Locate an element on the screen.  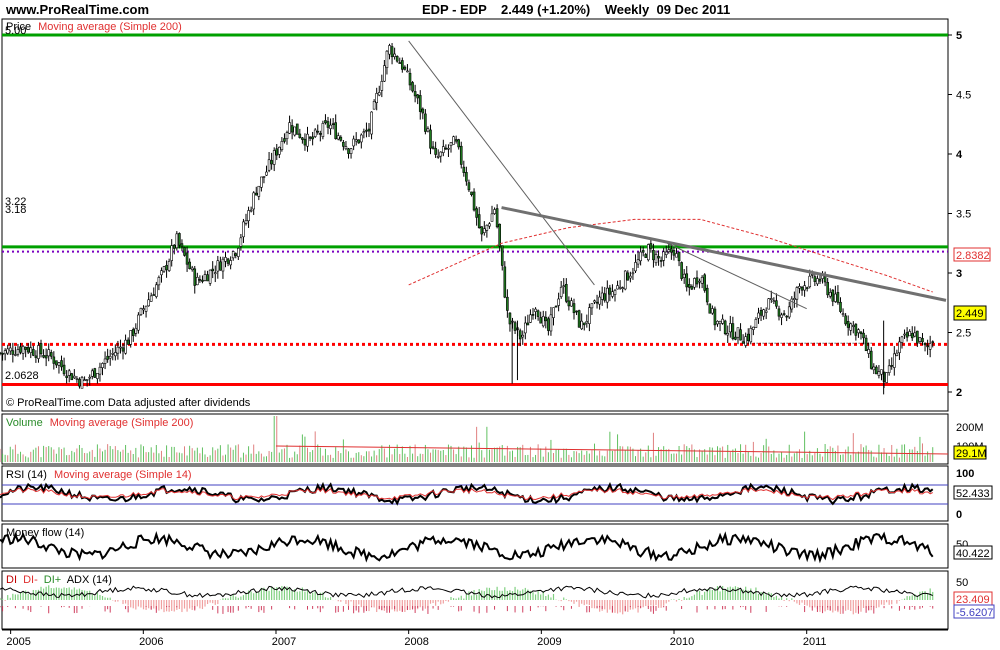
price-tick-label: 2 is located at coordinates (959, 393).